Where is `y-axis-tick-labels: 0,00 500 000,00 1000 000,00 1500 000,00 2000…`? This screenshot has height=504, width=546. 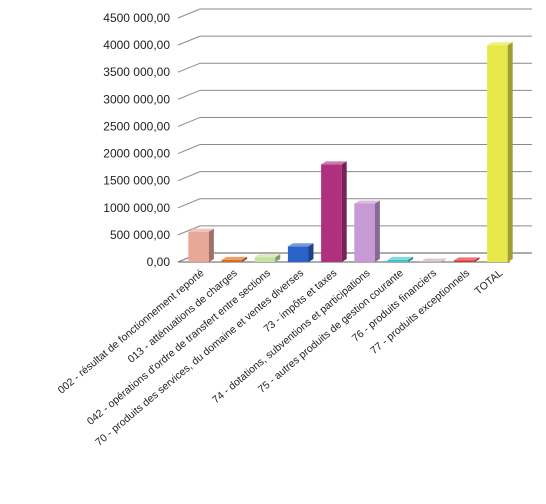
y-axis-tick-labels: 0,00 500 000,00 1000 000,00 1500 000,00 2000… is located at coordinates (136, 140).